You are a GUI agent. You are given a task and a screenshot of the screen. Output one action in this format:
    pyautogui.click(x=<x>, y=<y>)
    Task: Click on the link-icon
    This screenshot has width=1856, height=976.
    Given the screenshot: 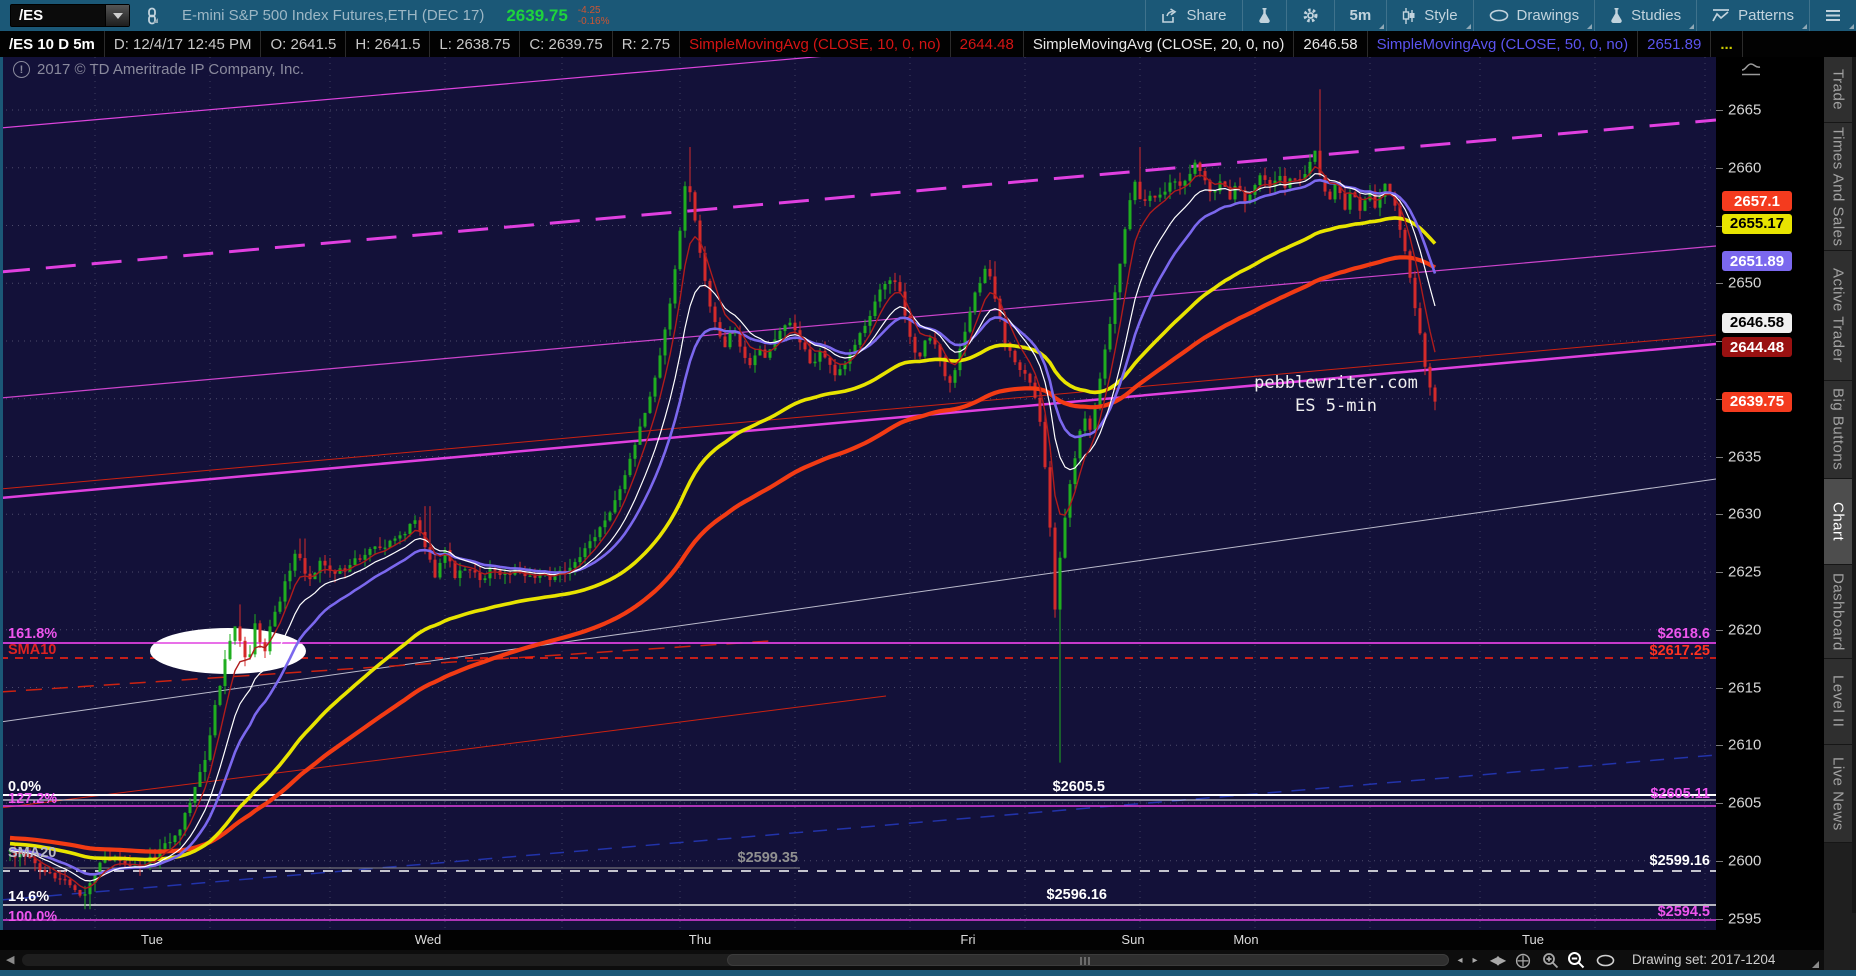 What is the action you would take?
    pyautogui.click(x=152, y=16)
    